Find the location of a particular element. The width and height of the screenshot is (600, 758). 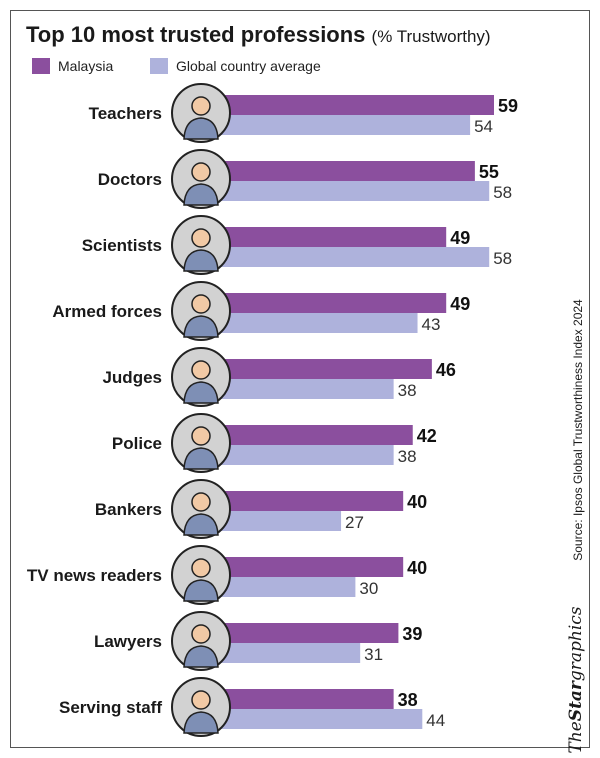

legend-swatch-global is located at coordinates (159, 66).